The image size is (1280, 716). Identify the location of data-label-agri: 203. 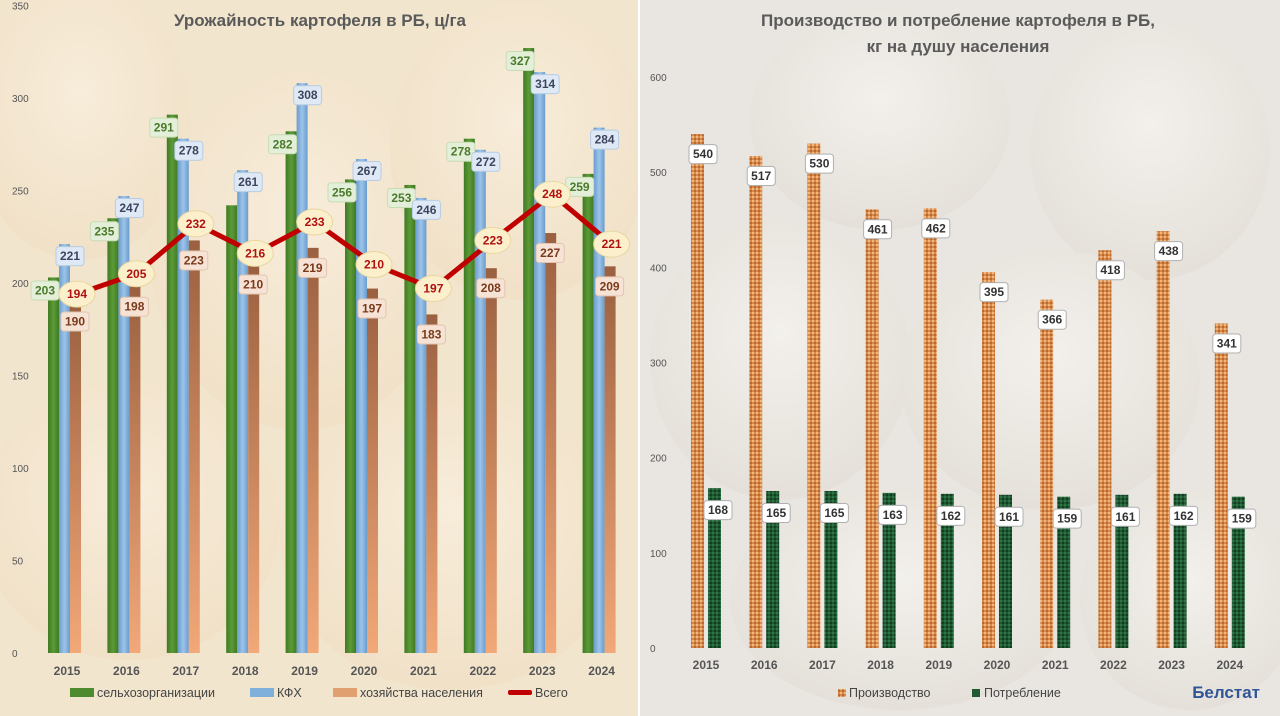
(45, 290).